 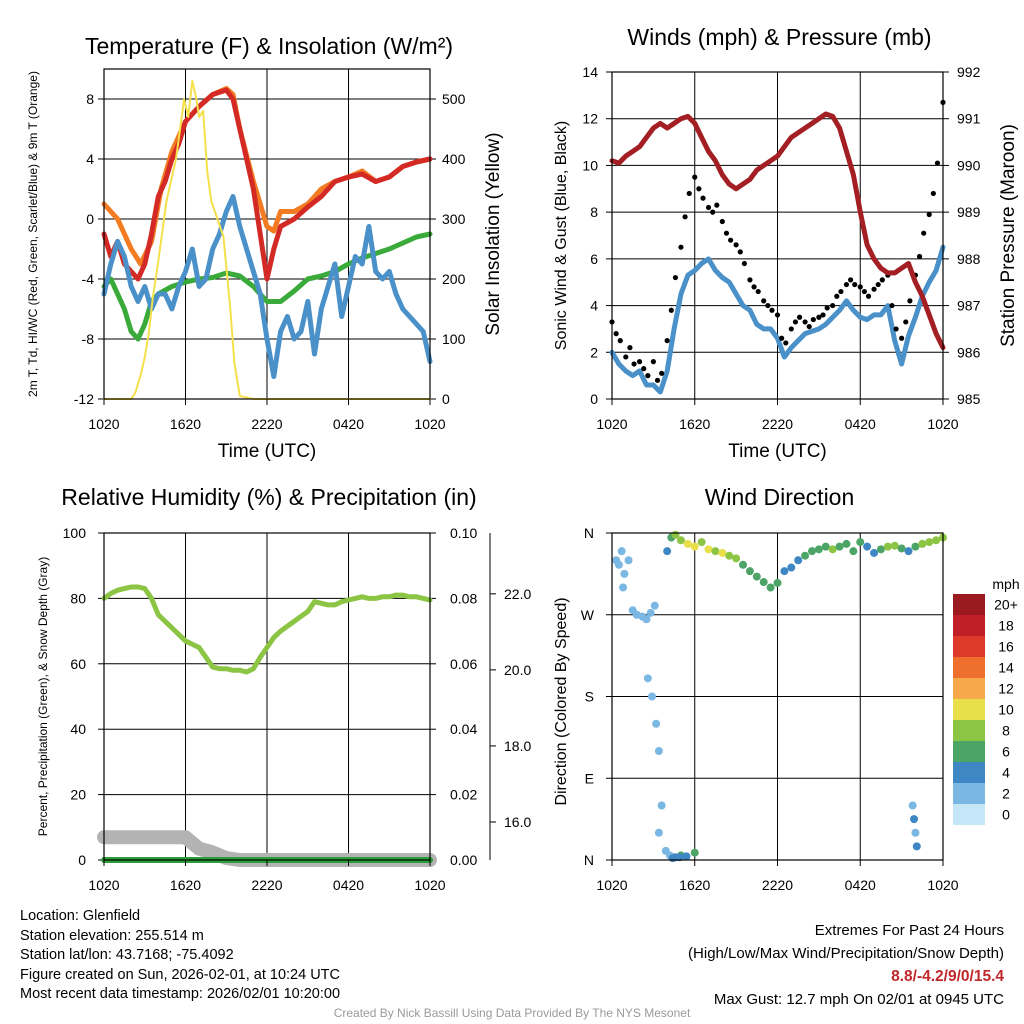 What do you see at coordinates (517, 594) in the screenshot?
I see `y3-tick-label: 22.0` at bounding box center [517, 594].